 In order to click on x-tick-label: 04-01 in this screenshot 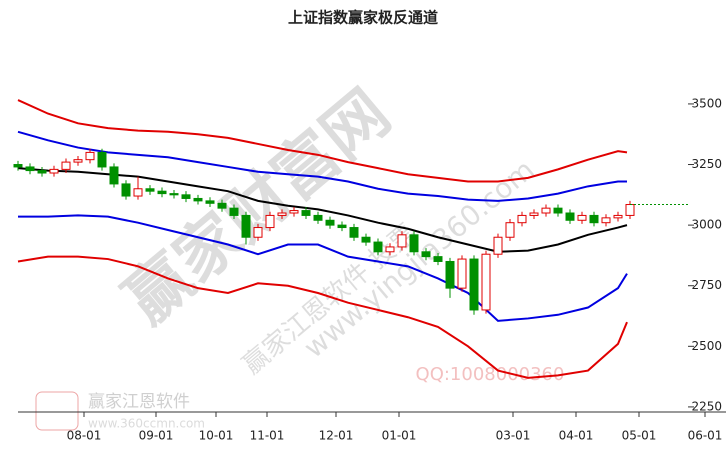, I will do `click(576, 436)`.